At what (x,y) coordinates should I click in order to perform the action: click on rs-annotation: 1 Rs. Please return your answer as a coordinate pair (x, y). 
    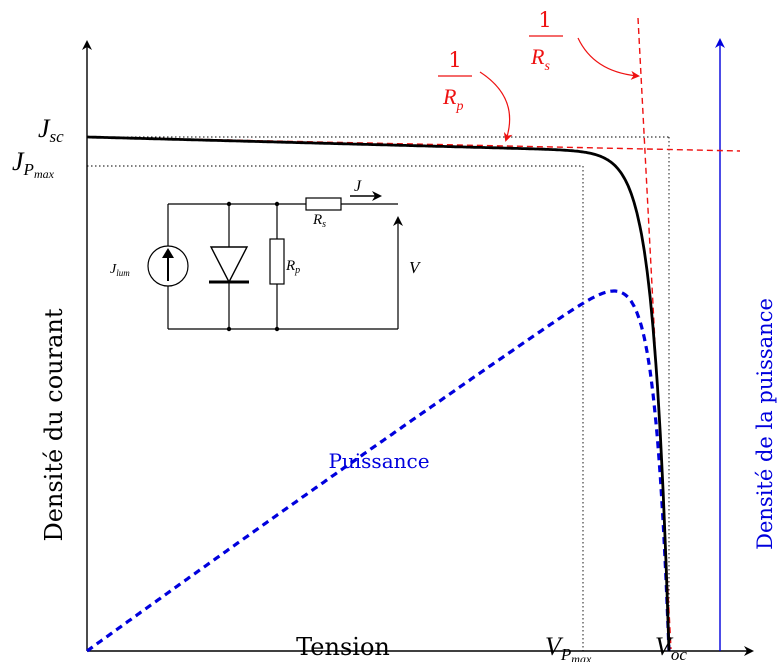
    Looking at the image, I should click on (546, 41).